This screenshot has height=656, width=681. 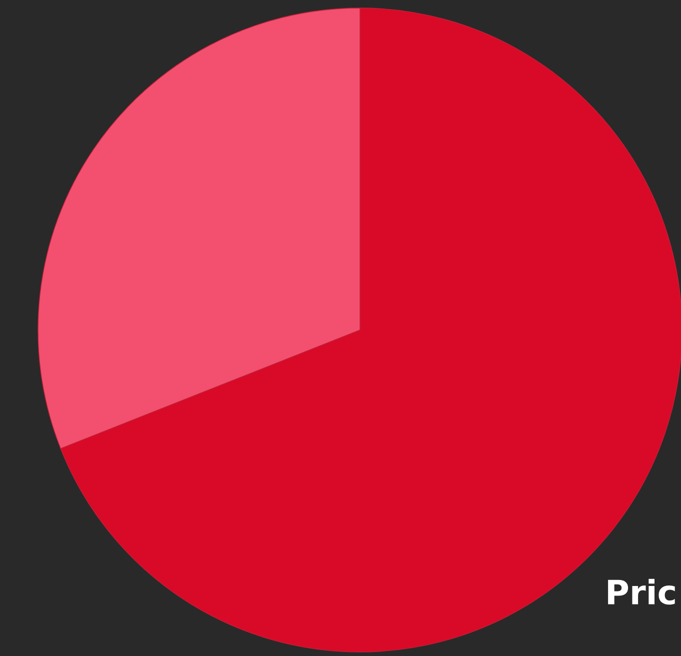 What do you see at coordinates (641, 591) in the screenshot?
I see `text: Pric` at bounding box center [641, 591].